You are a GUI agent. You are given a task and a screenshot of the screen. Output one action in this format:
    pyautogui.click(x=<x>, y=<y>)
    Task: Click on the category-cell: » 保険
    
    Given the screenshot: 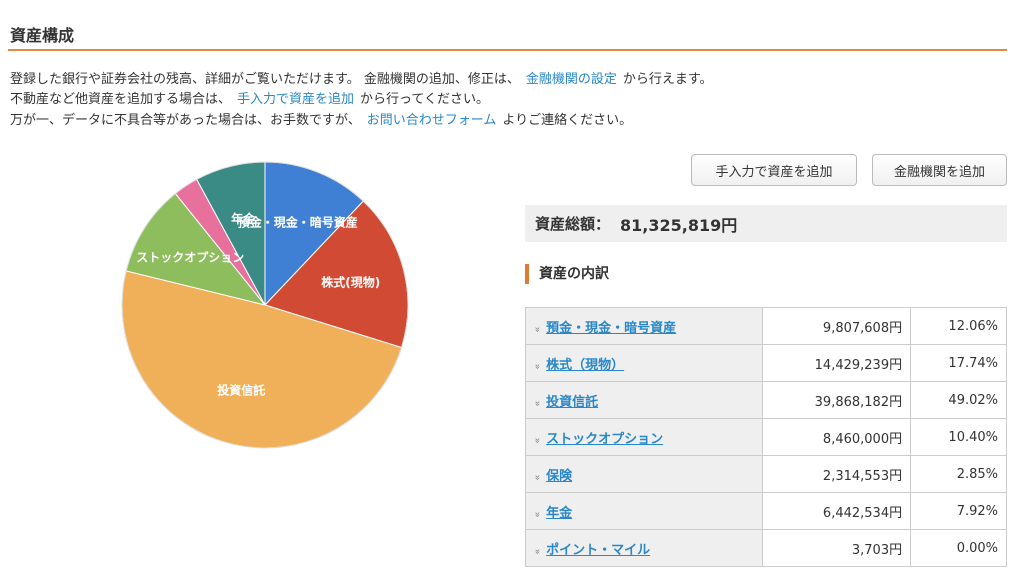 What is the action you would take?
    pyautogui.click(x=644, y=474)
    